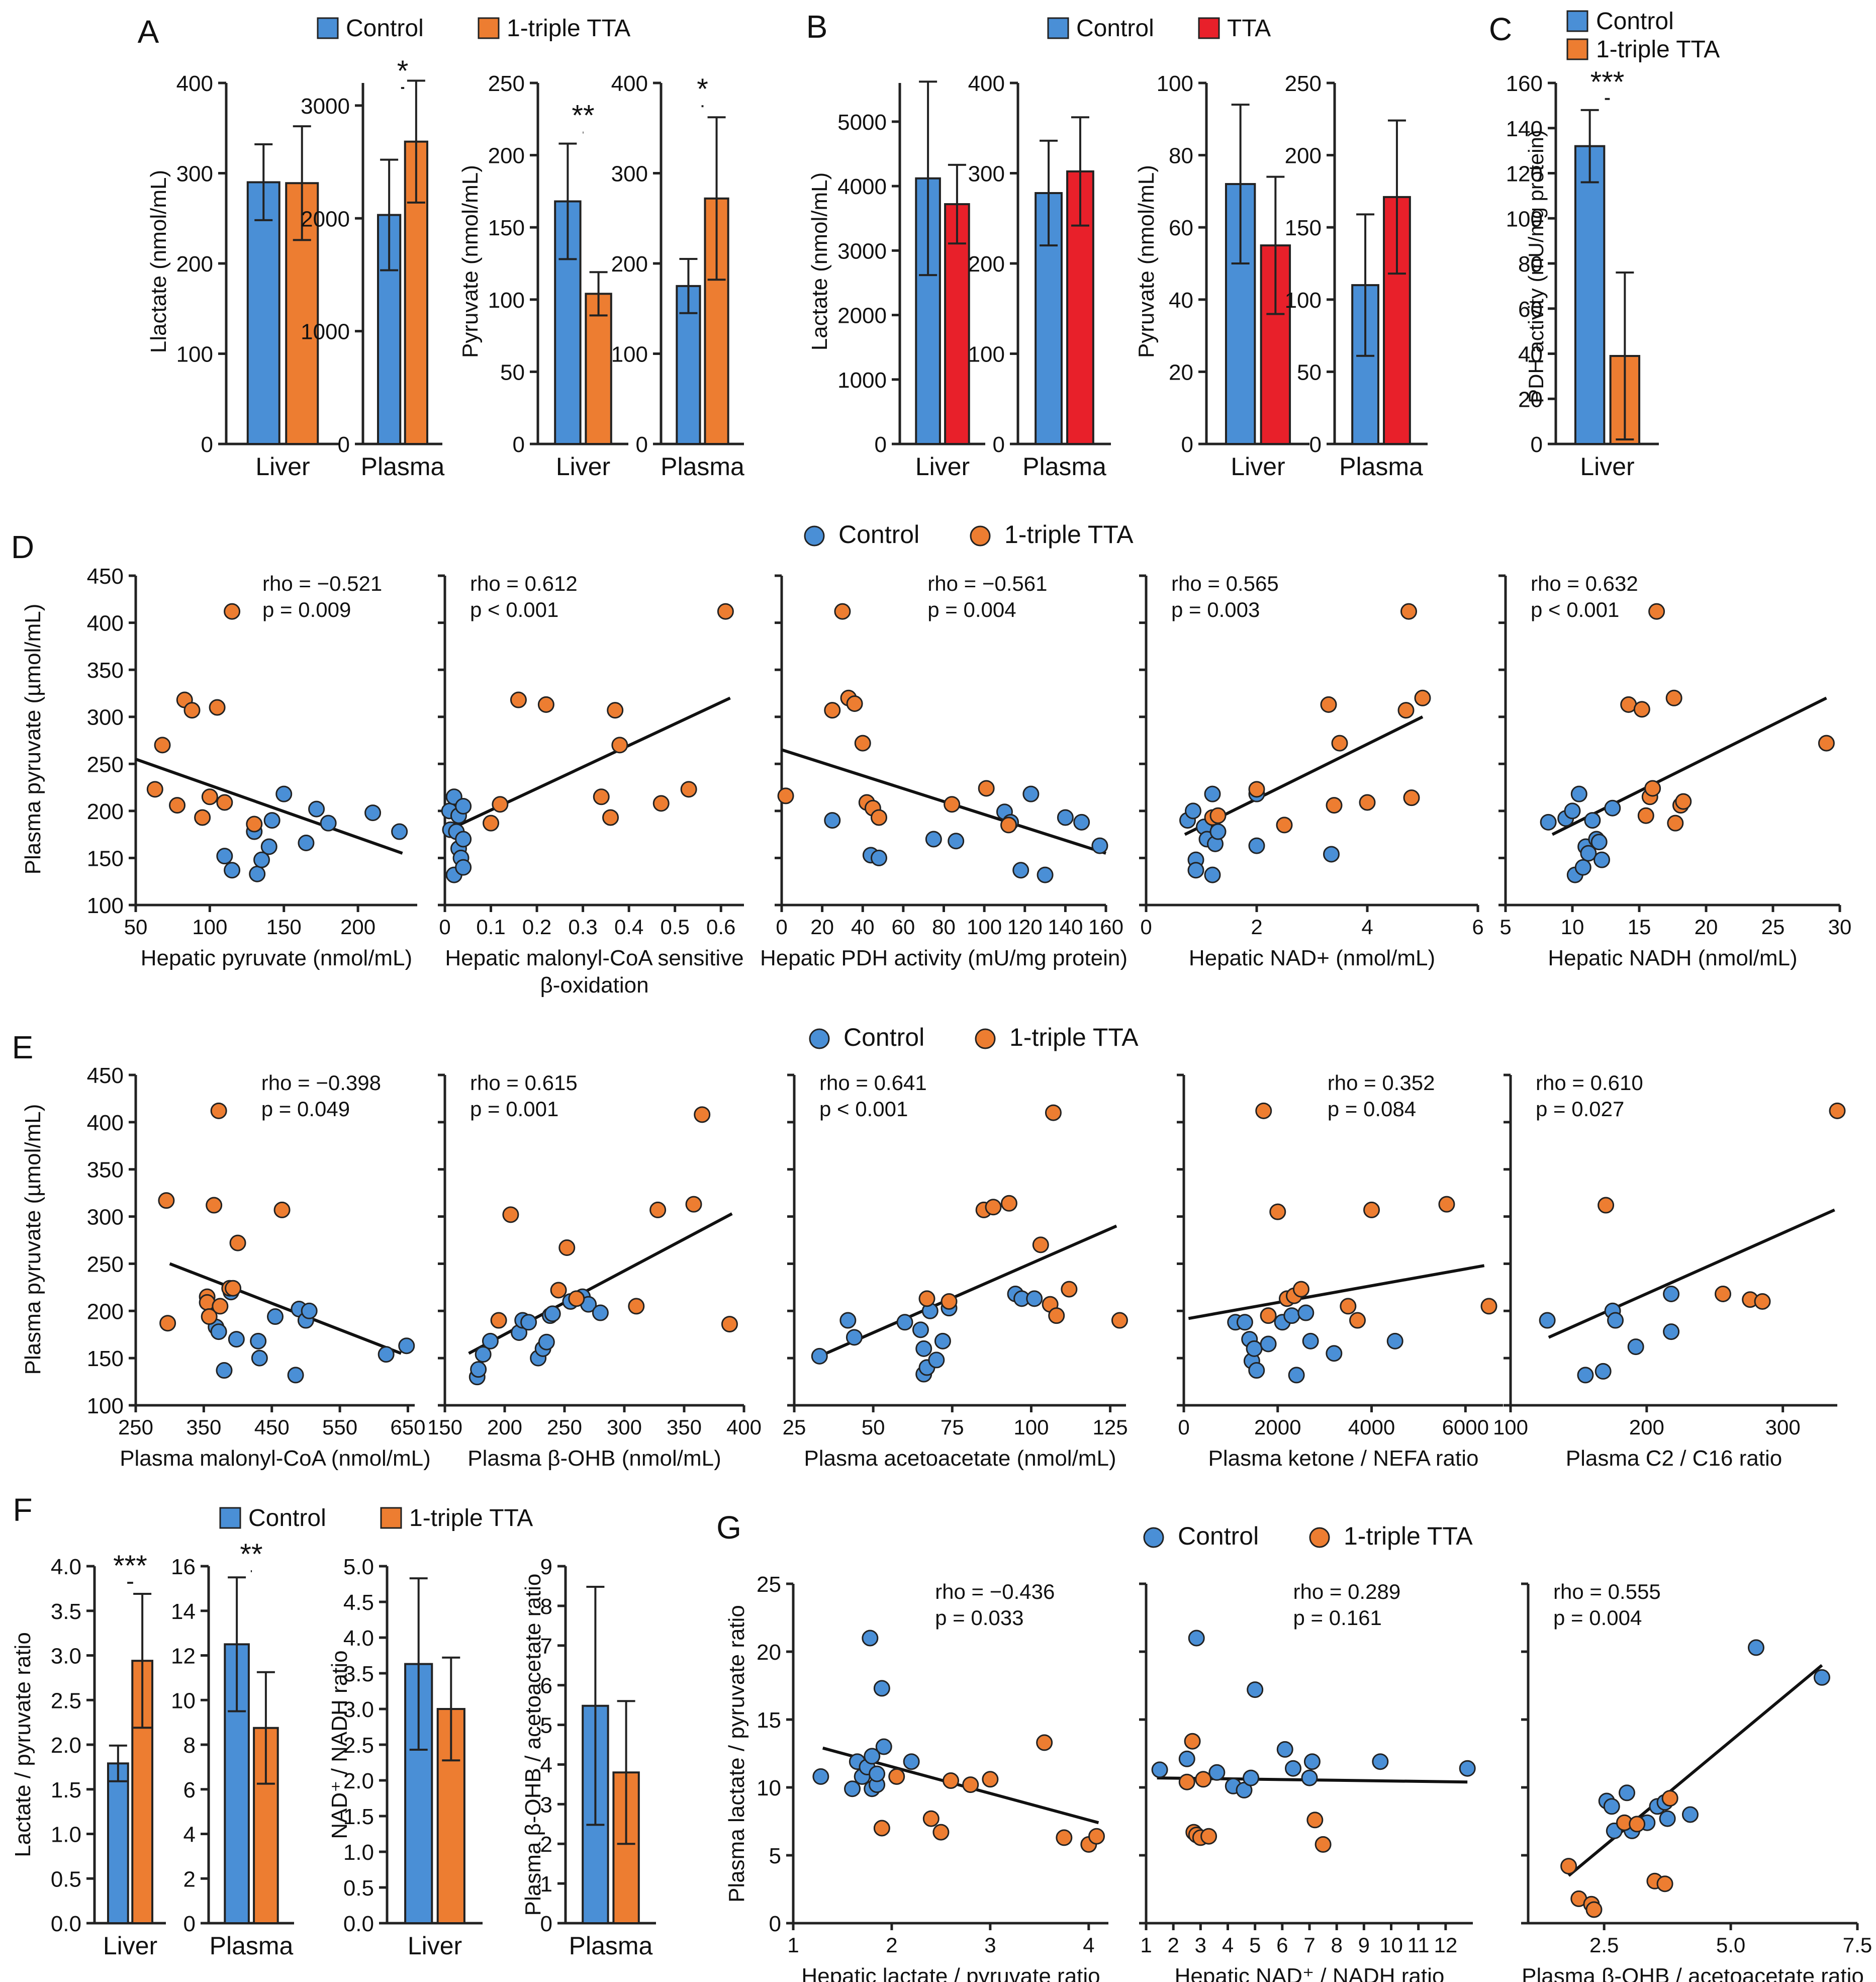 The image size is (1876, 1982). I want to click on panel-e-ytick-label: 250, so click(106, 1264).